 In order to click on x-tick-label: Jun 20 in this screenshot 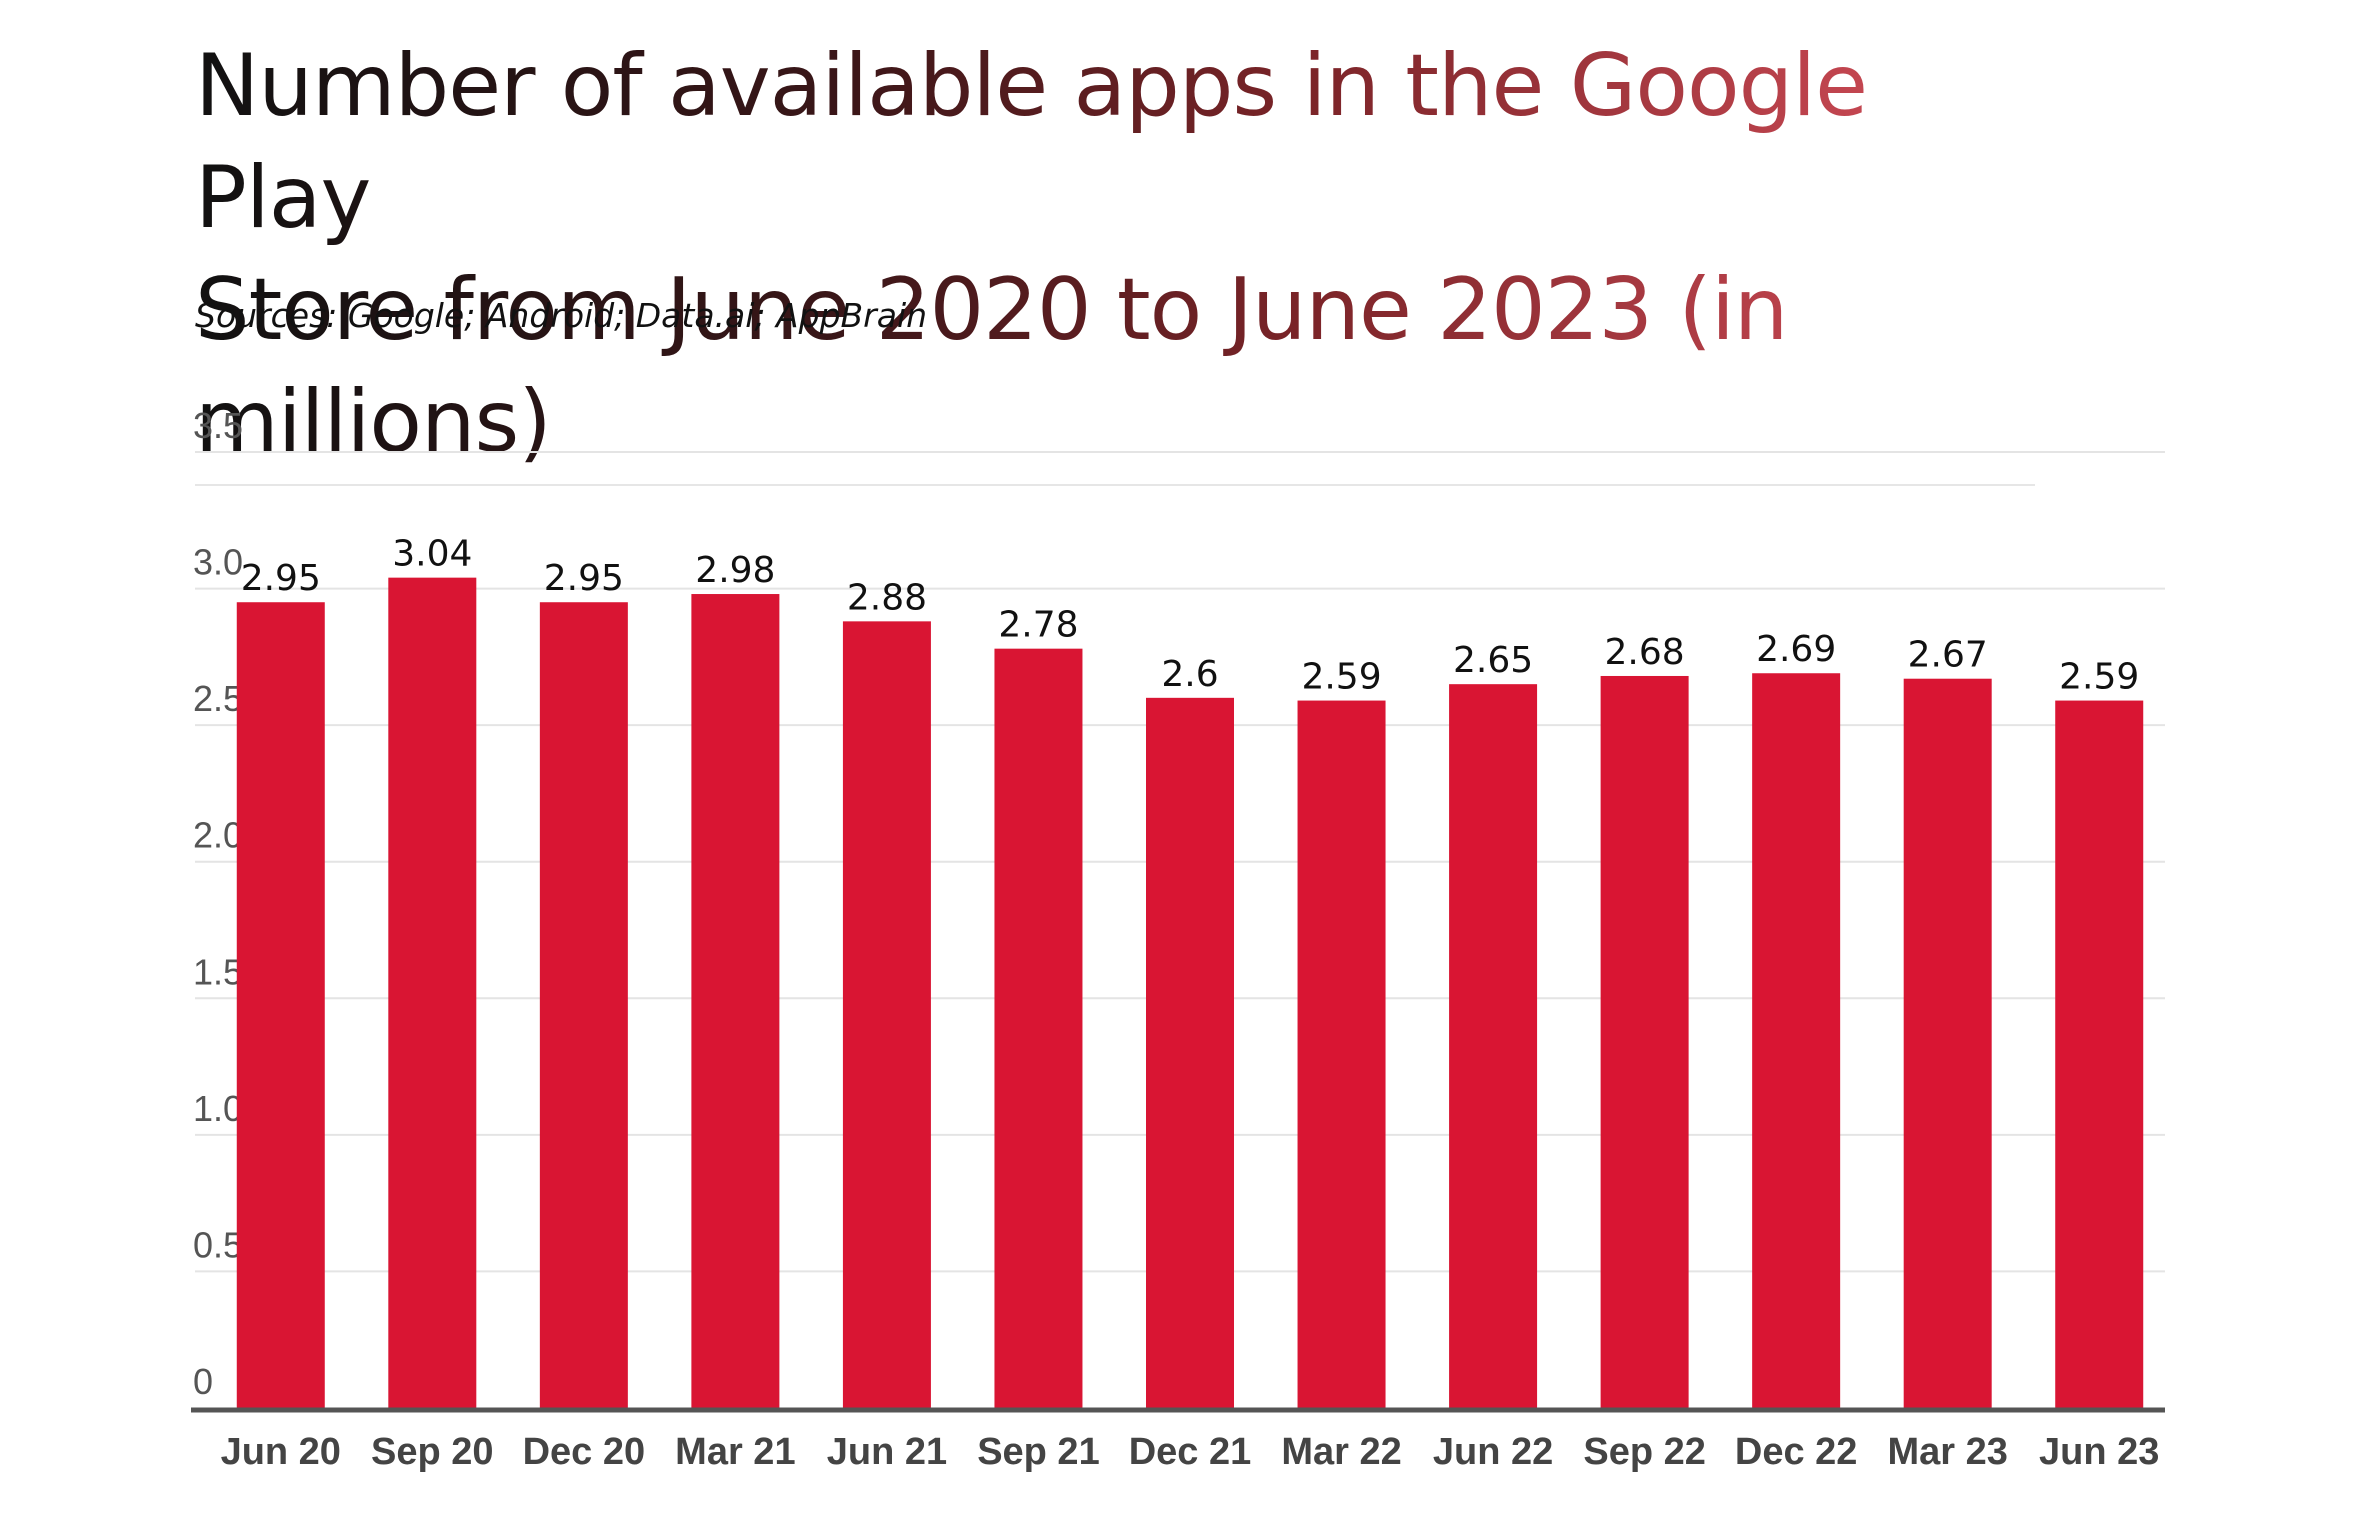, I will do `click(281, 1452)`.